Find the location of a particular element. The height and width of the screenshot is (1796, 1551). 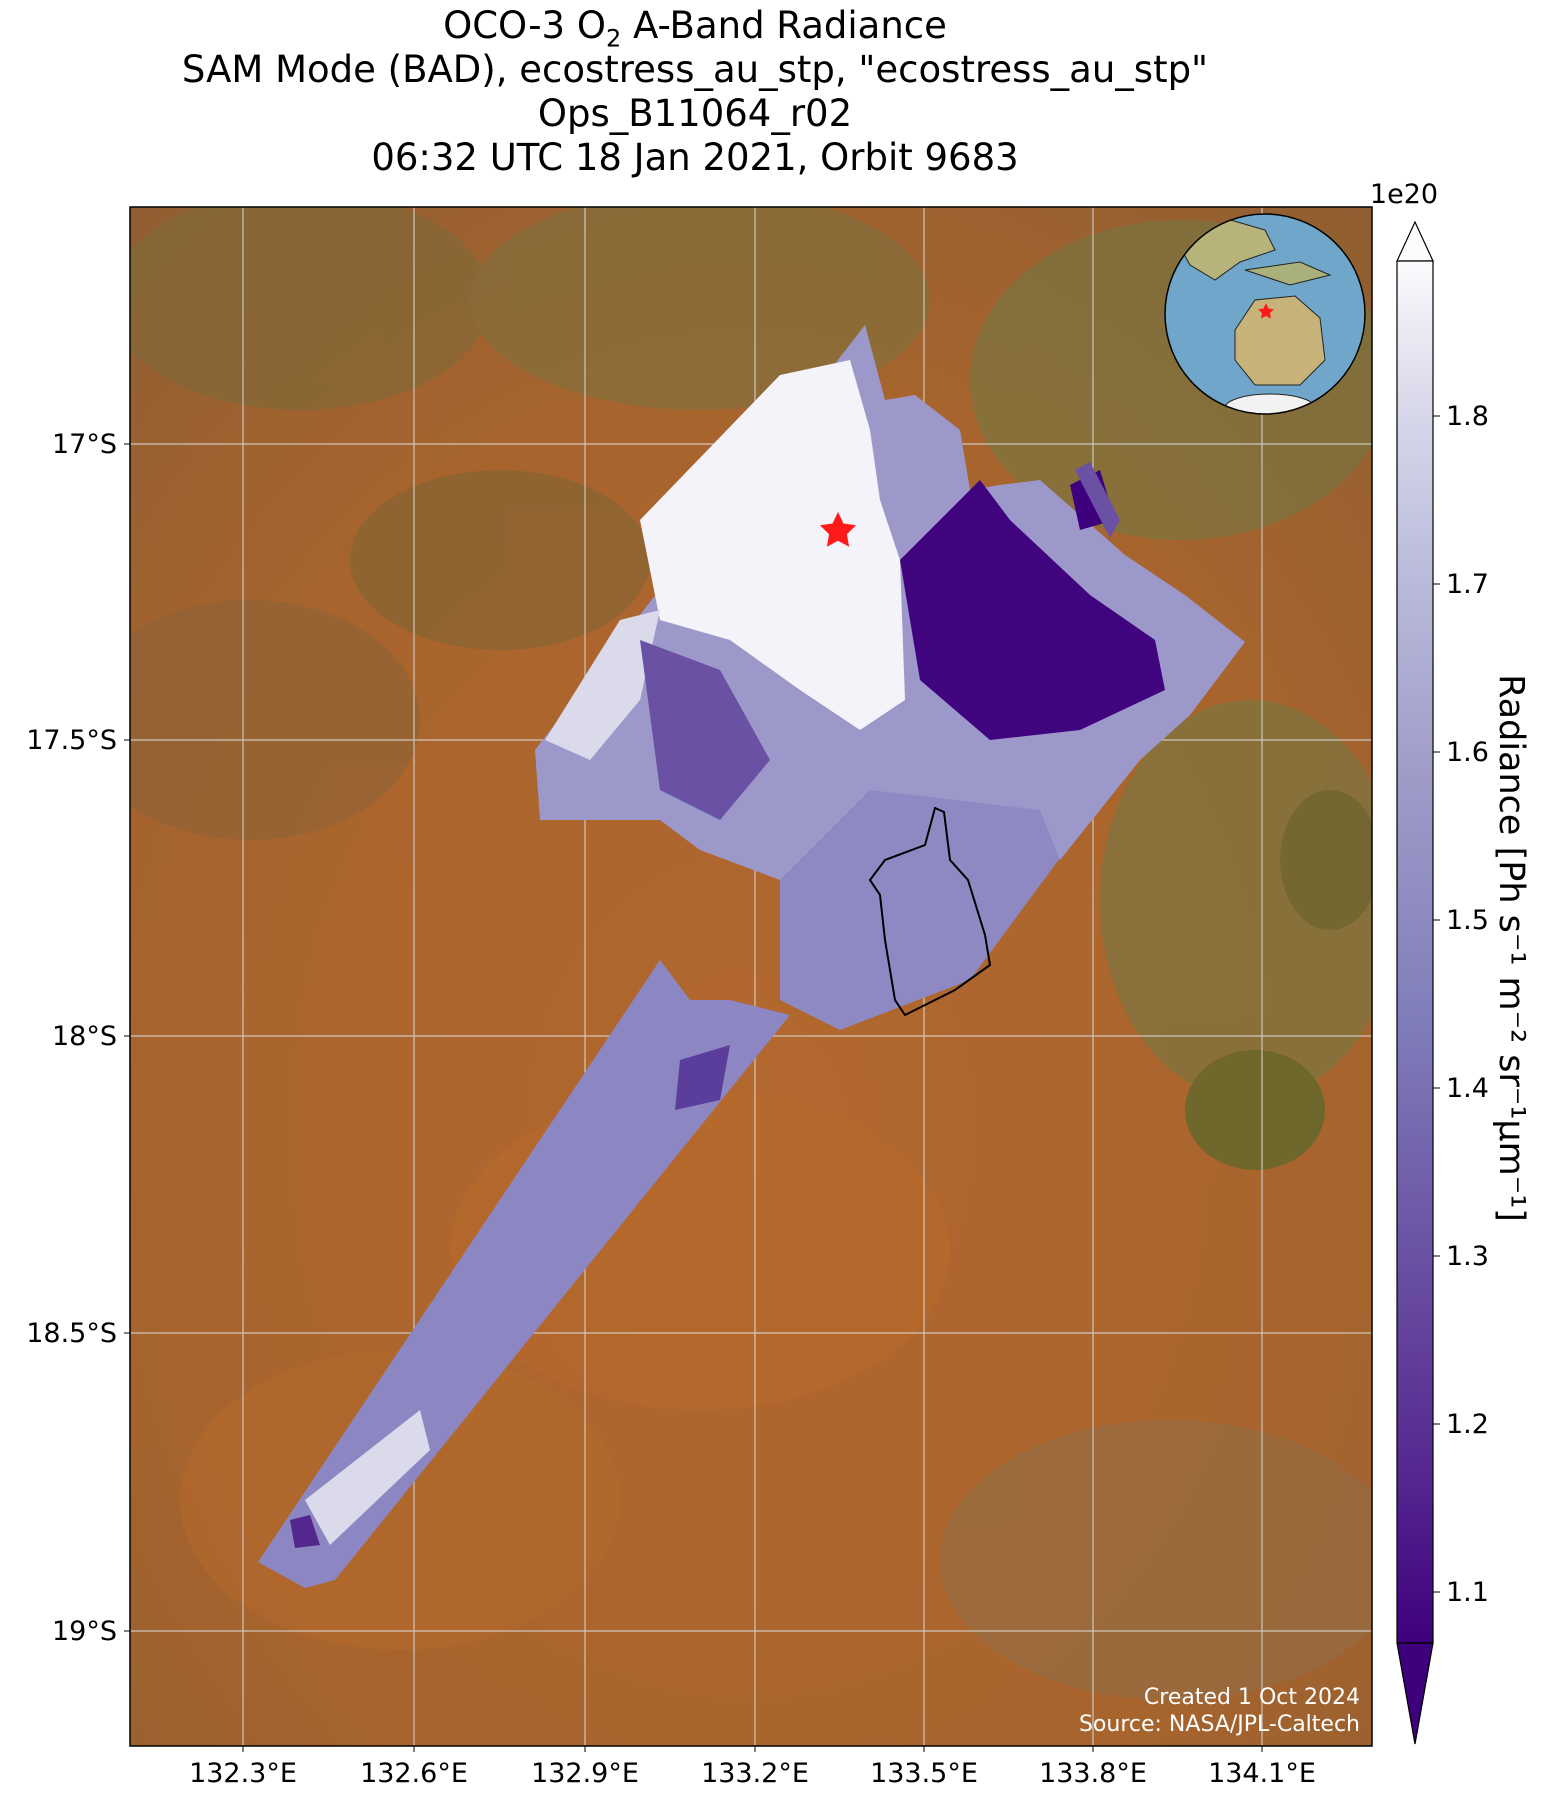

credit-created: Created 1 Oct 2024 is located at coordinates (1252, 1697).